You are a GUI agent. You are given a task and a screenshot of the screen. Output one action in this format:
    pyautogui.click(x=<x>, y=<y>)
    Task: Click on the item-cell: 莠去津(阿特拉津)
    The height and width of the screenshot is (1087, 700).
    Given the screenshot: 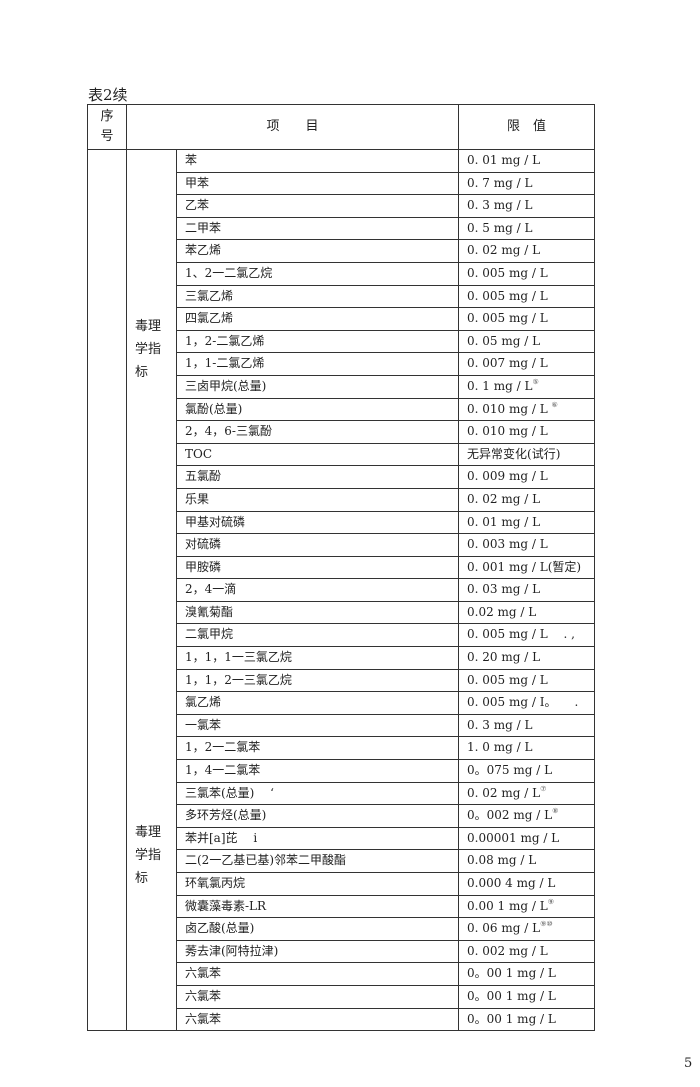 What is the action you would take?
    pyautogui.click(x=317, y=951)
    